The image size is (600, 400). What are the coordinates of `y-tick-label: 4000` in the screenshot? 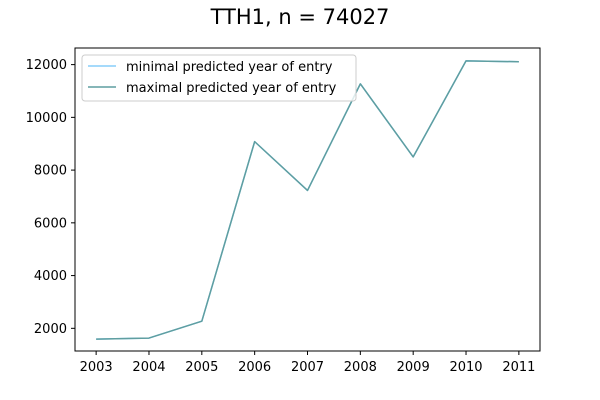 It's located at (50, 276).